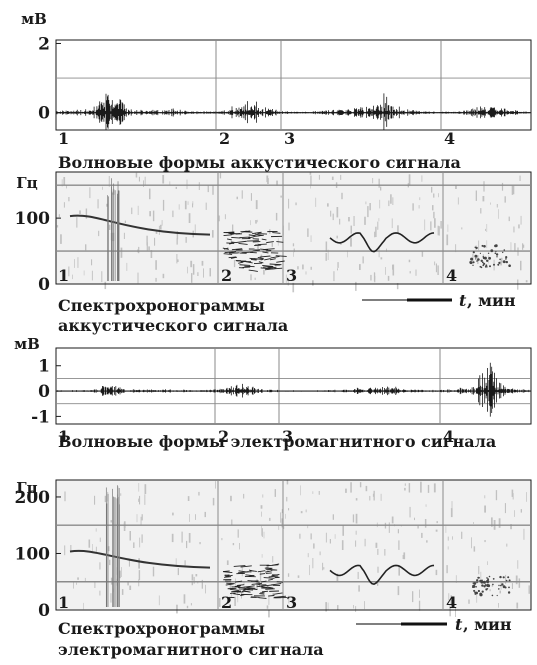 Image resolution: width=537 pixels, height=665 pixels. Describe the element at coordinates (289, 138) in the screenshot. I see `segment-label: 3` at that location.